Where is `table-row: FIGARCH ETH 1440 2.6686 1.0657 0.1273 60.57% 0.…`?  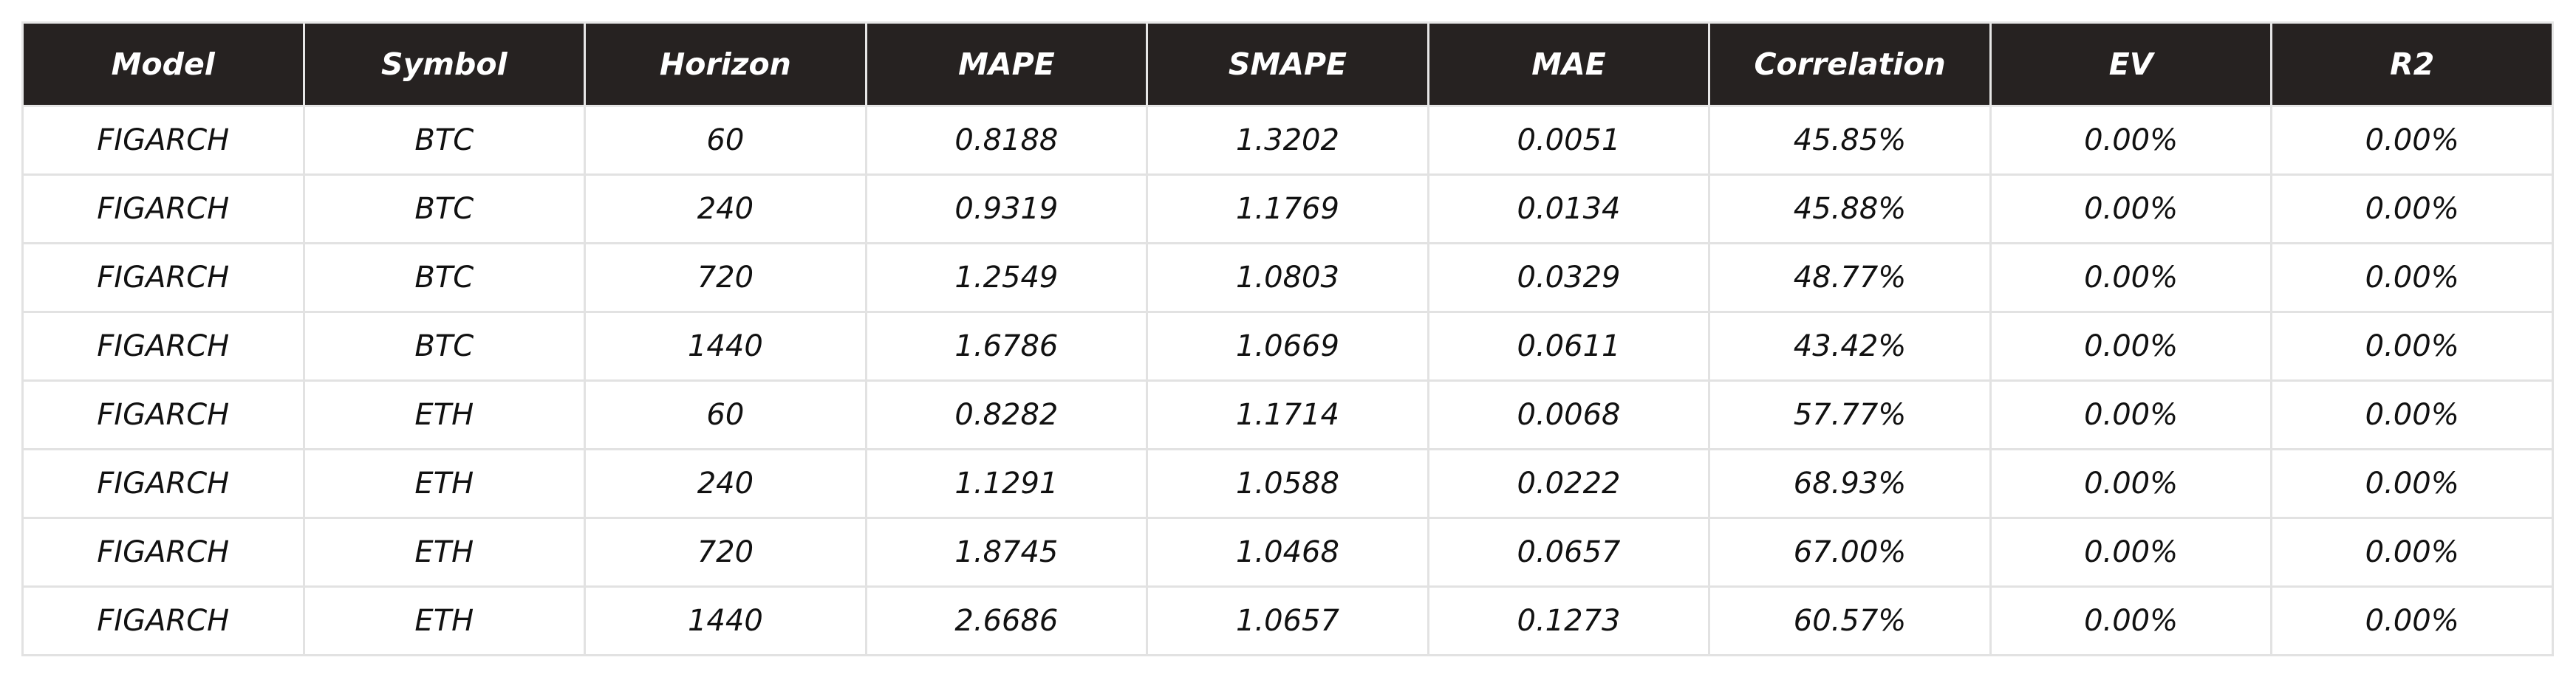
table-row: FIGARCH ETH 1440 2.6686 1.0657 0.1273 60.57% 0.… is located at coordinates (1288, 620).